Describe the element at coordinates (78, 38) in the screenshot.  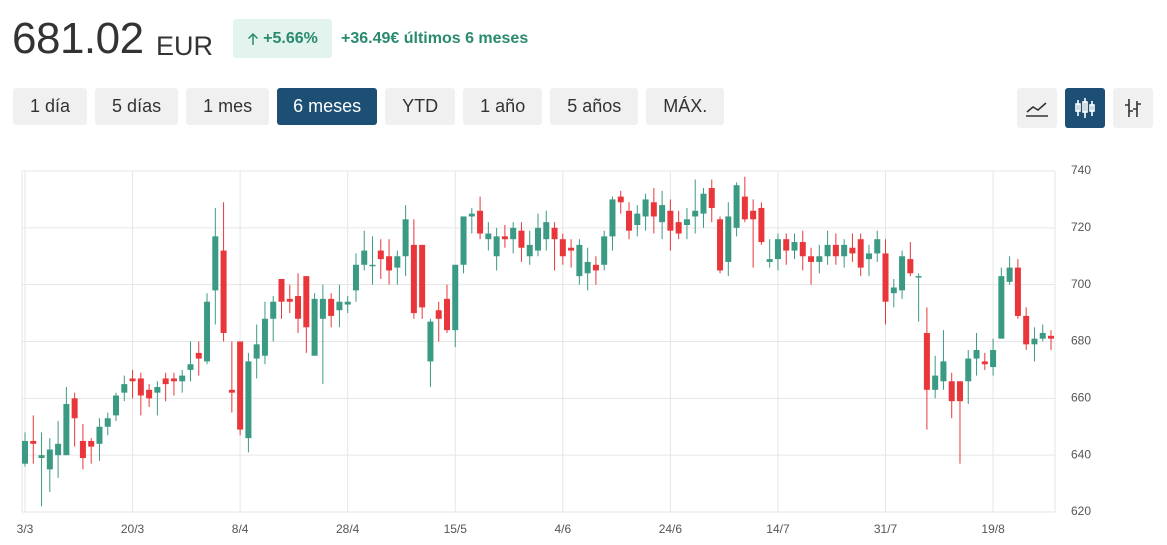
I see `price: 681.02` at that location.